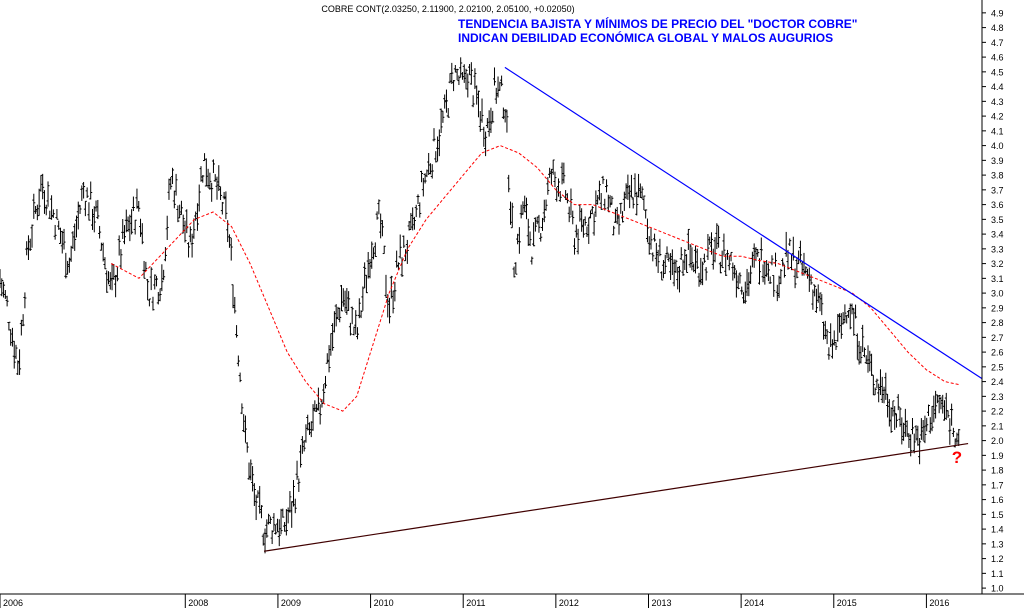 The image size is (1024, 613). What do you see at coordinates (847, 603) in the screenshot?
I see `x-tick-label: 2015` at bounding box center [847, 603].